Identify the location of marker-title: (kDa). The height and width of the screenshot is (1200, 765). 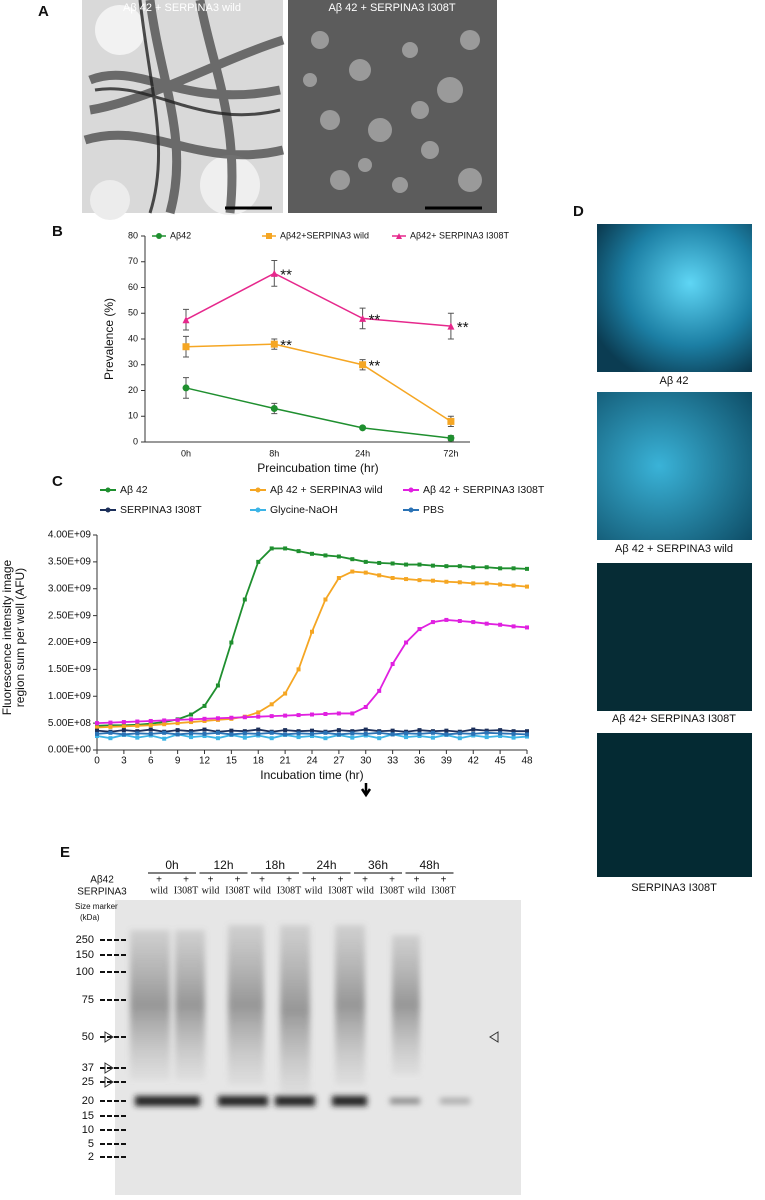
(90, 917).